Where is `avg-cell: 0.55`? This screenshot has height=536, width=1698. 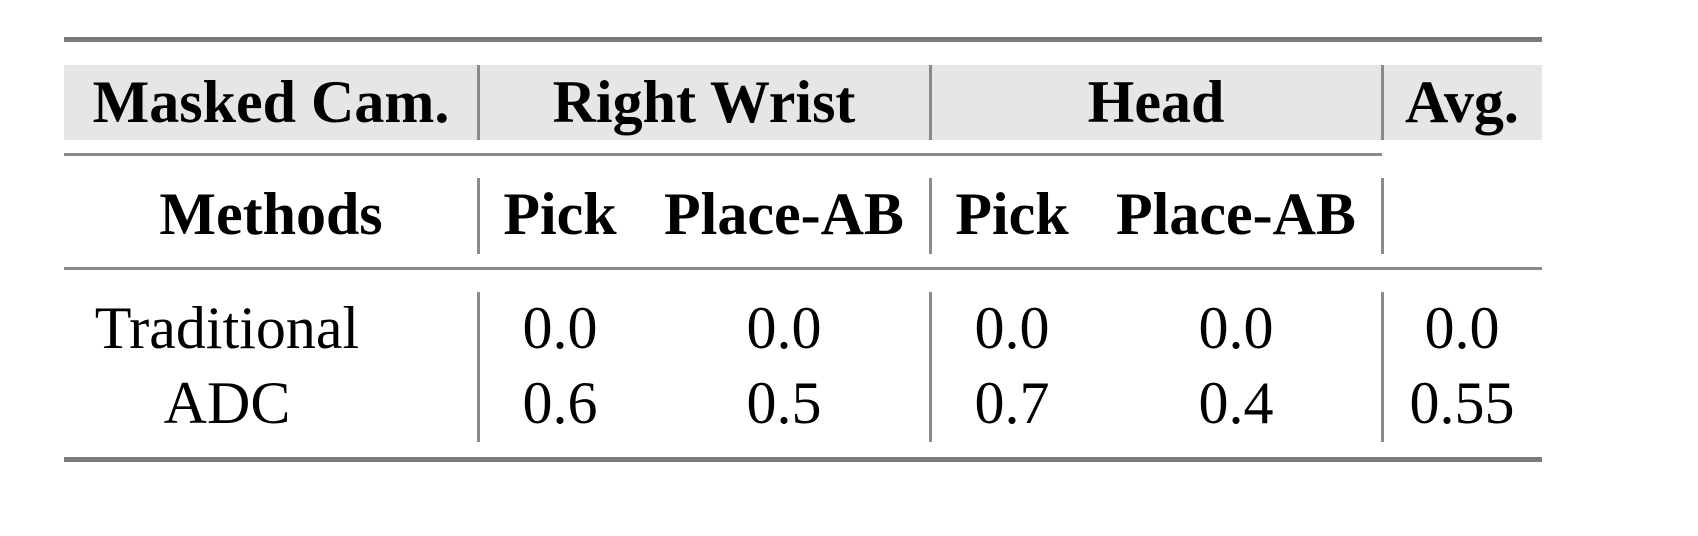
avg-cell: 0.55 is located at coordinates (1462, 403).